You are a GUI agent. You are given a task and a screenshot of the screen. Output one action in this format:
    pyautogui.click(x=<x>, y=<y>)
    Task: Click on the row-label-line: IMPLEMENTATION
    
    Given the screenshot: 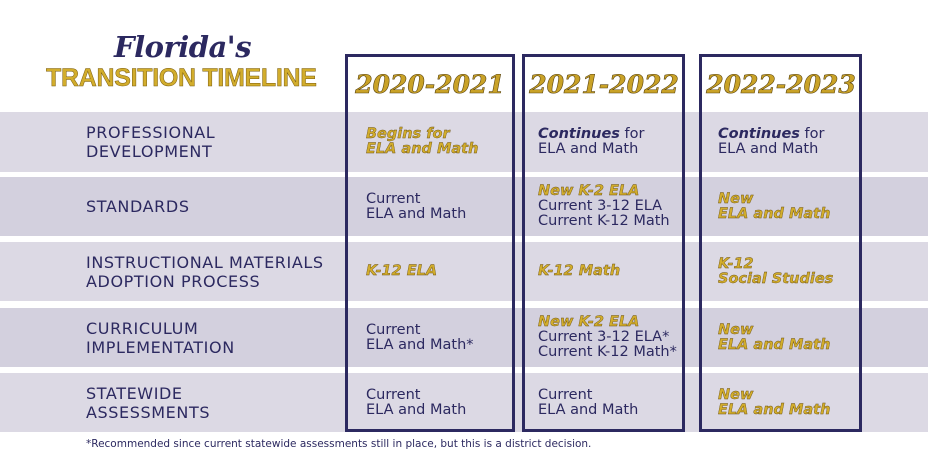 What is the action you would take?
    pyautogui.click(x=160, y=347)
    